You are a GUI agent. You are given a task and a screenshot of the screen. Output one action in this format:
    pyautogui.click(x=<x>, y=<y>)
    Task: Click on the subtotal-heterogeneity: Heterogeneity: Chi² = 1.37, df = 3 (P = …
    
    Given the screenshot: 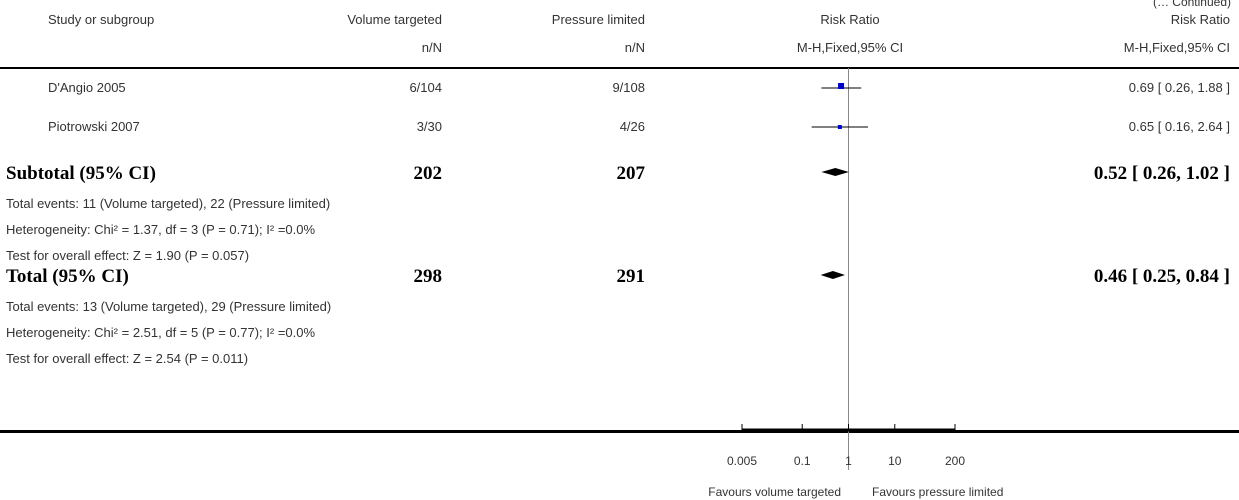 What is the action you would take?
    pyautogui.click(x=161, y=229)
    